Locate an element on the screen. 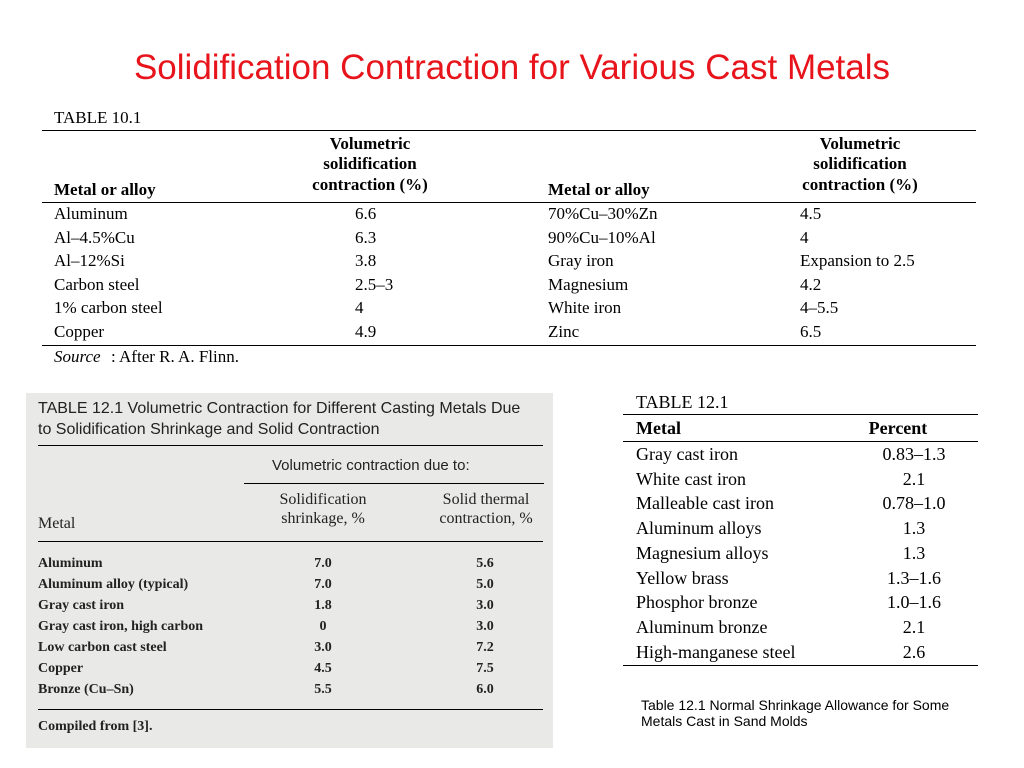 Image resolution: width=1024 pixels, height=768 pixels. table-cell: 6.5 is located at coordinates (811, 331).